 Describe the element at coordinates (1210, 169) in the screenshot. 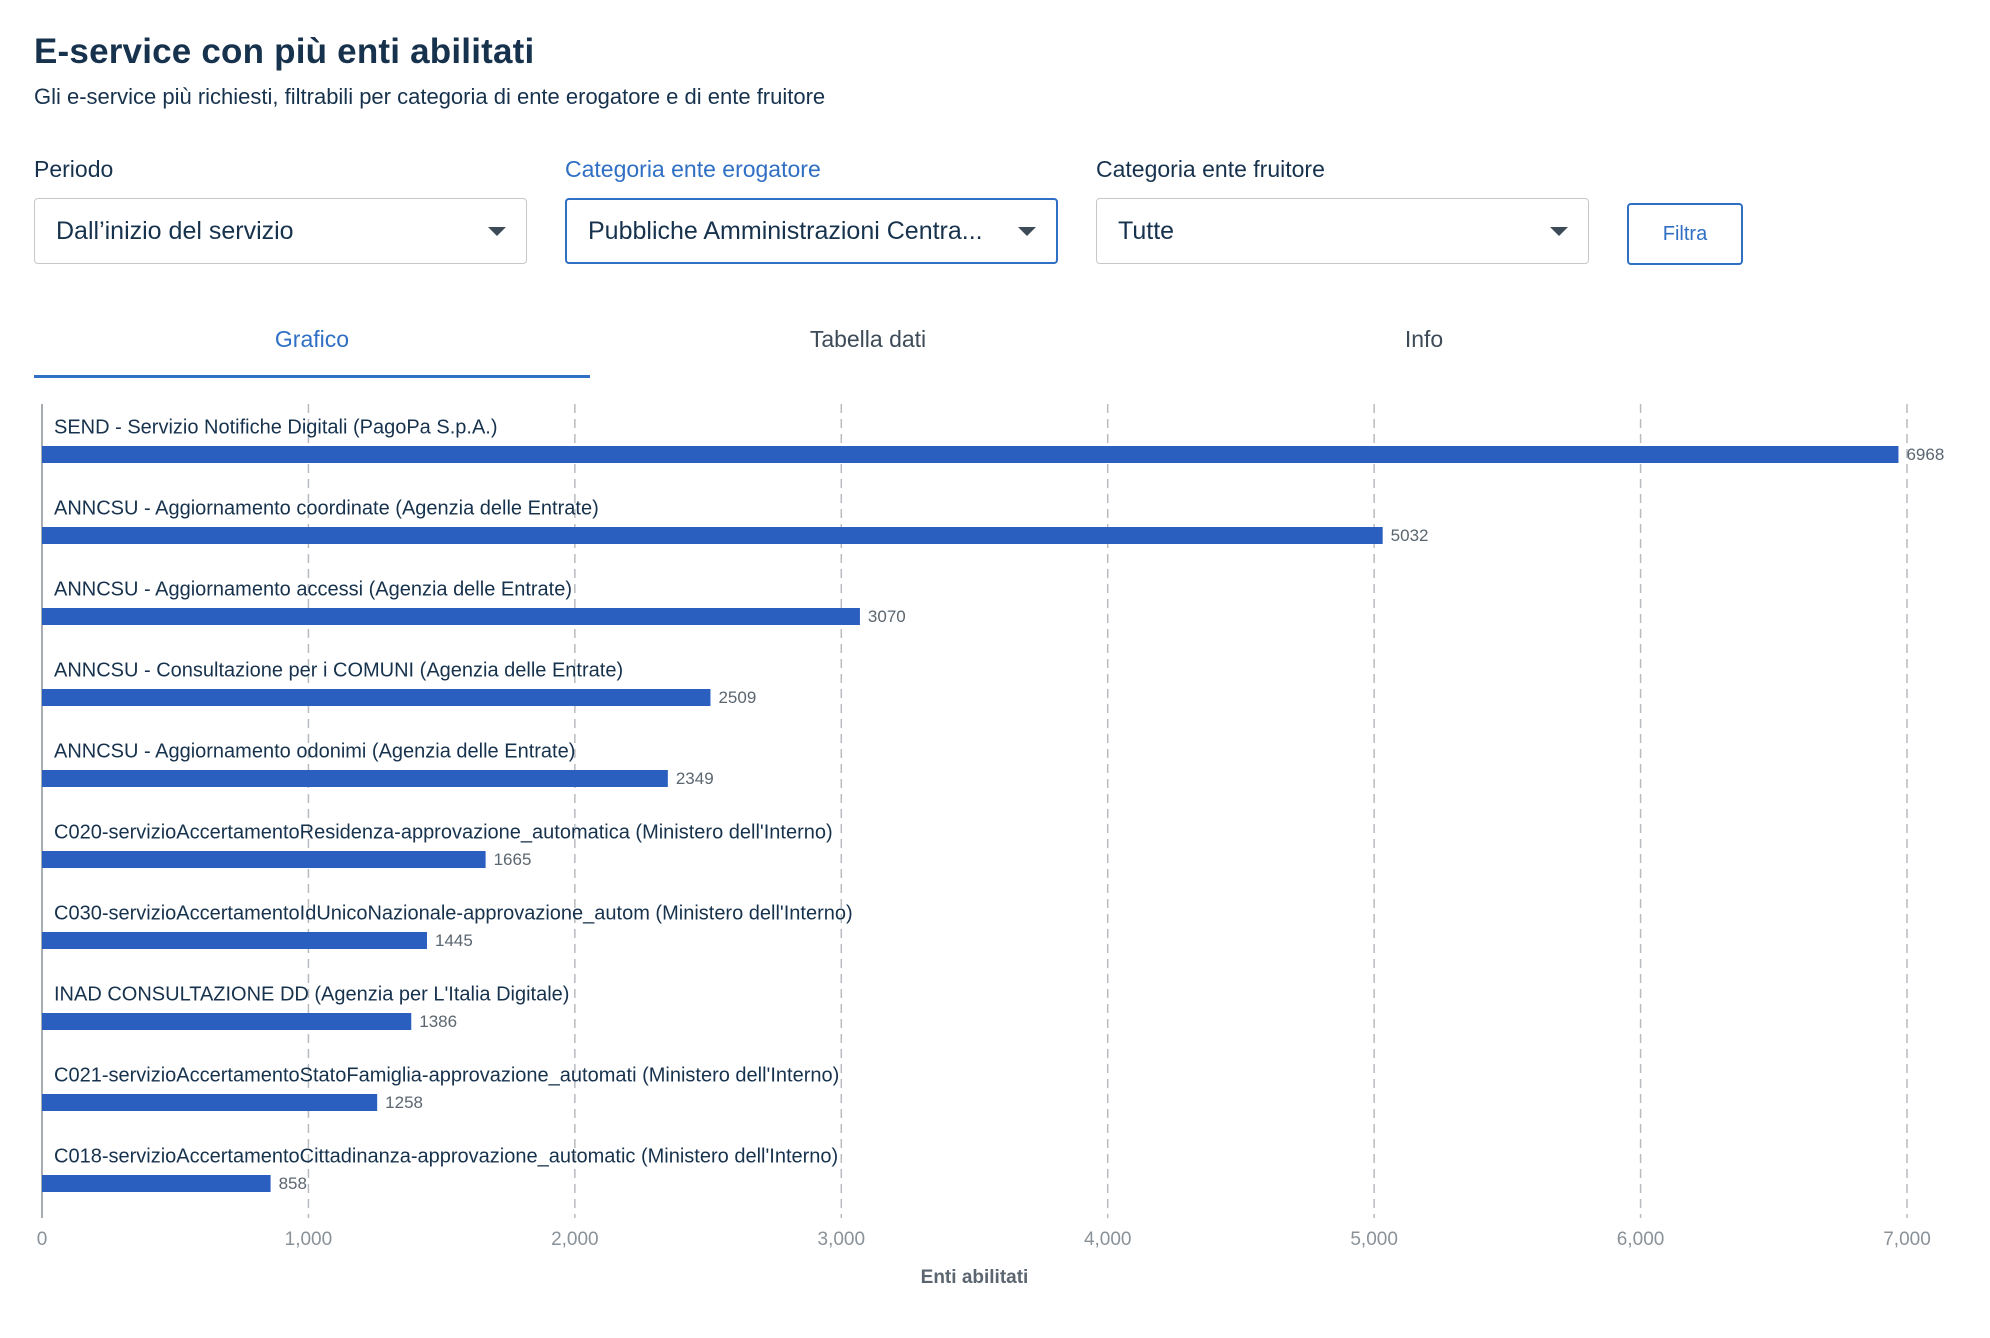

I see `fruitore-label: Categoria ente fruitore` at that location.